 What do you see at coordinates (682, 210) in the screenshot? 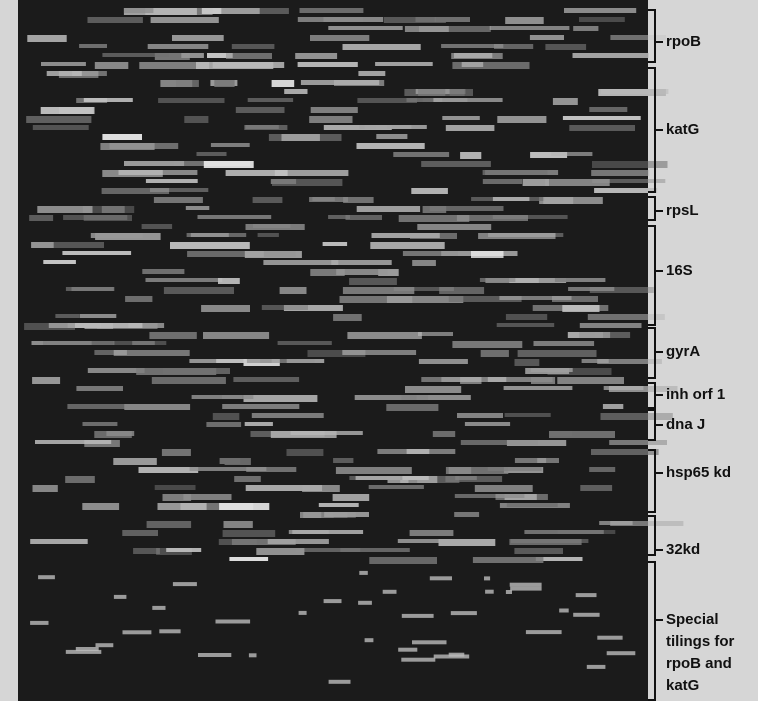
I see `bracket-label: rpsL` at bounding box center [682, 210].